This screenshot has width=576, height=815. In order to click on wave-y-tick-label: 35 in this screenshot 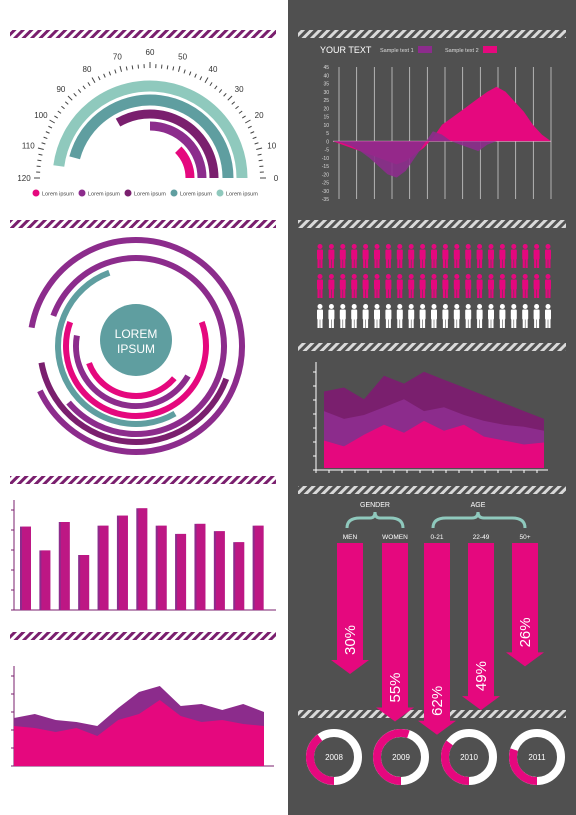, I will do `click(326, 85)`.